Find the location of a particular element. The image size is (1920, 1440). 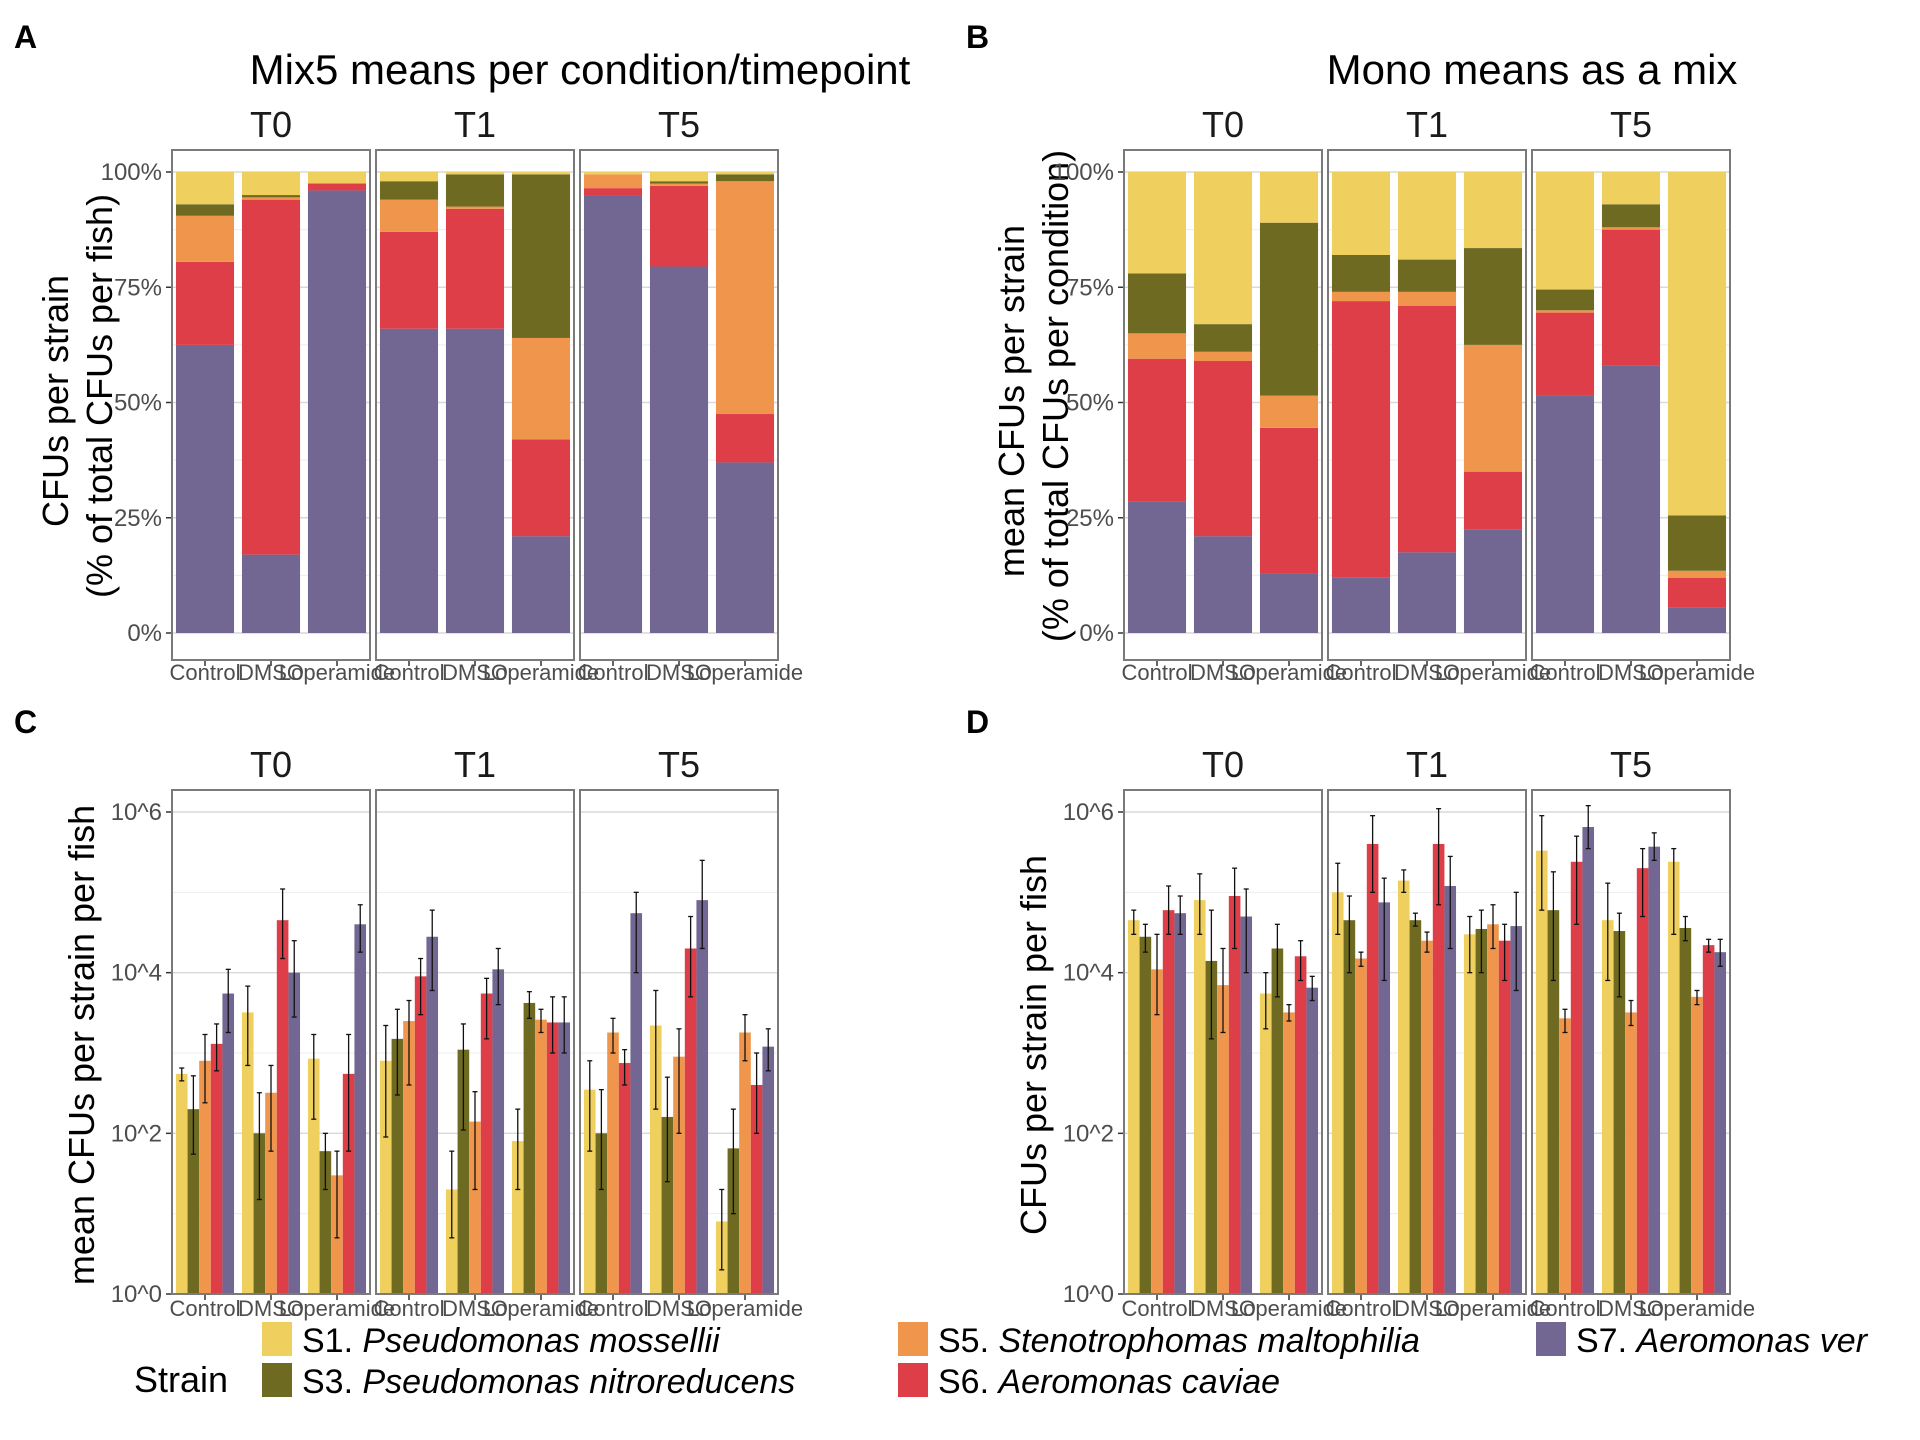

panel-d-label: D is located at coordinates (977, 722).